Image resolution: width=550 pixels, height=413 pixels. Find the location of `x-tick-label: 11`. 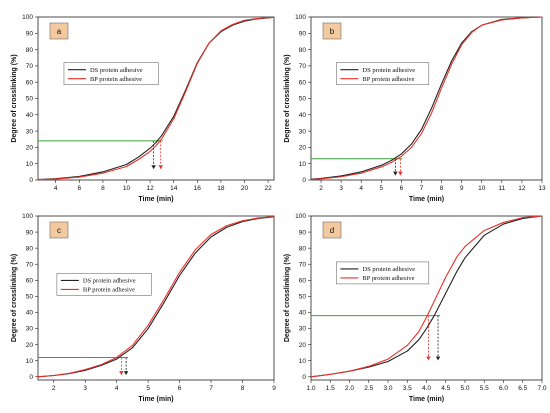

x-tick-label: 11 is located at coordinates (501, 188).